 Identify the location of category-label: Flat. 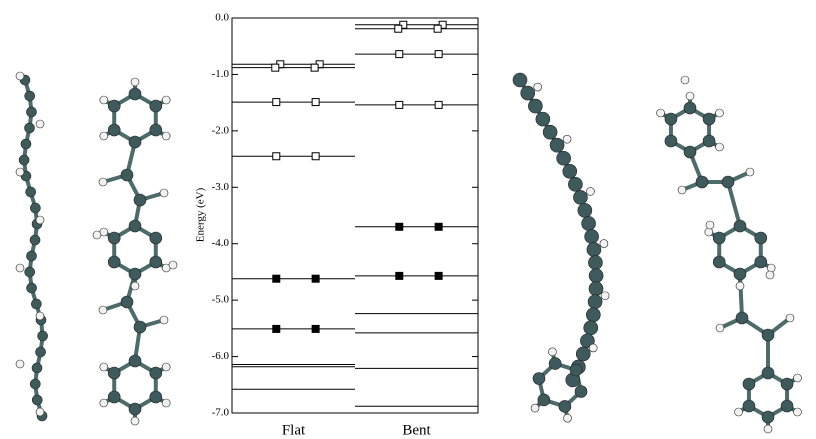
(294, 430).